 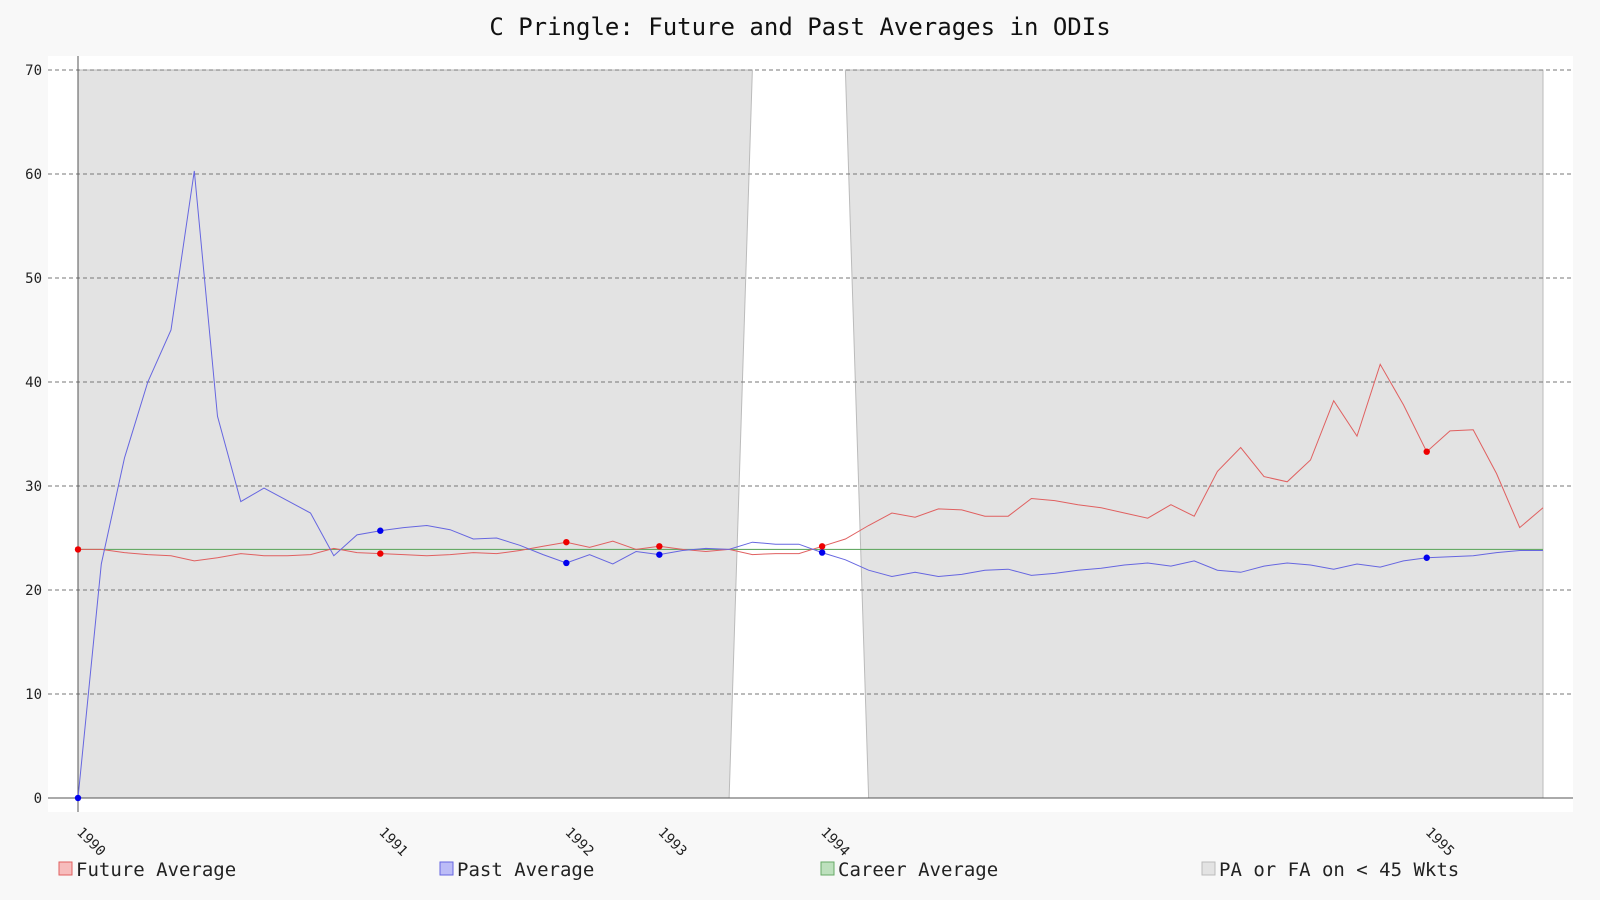 What do you see at coordinates (33, 71) in the screenshot?
I see `y-tick-label: 70` at bounding box center [33, 71].